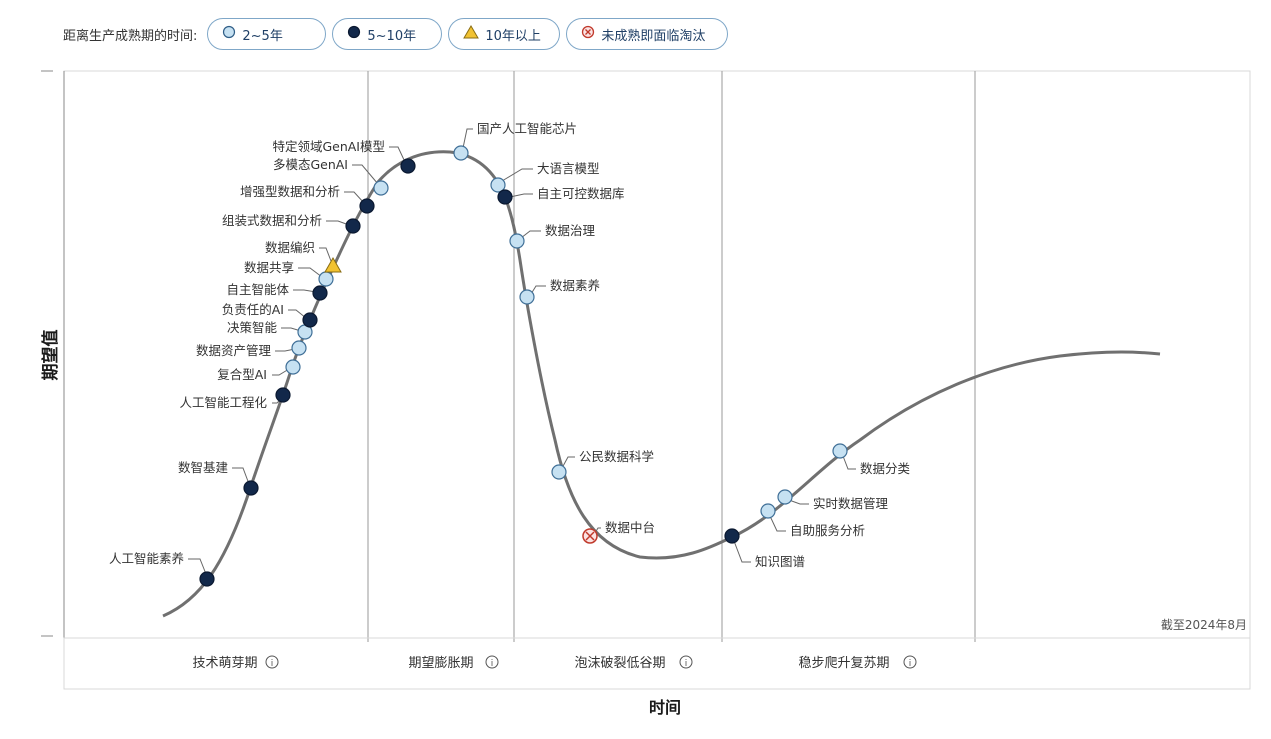 This screenshot has width=1271, height=739. Describe the element at coordinates (303, 256) in the screenshot. I see `tech-point: 数据编织` at that location.